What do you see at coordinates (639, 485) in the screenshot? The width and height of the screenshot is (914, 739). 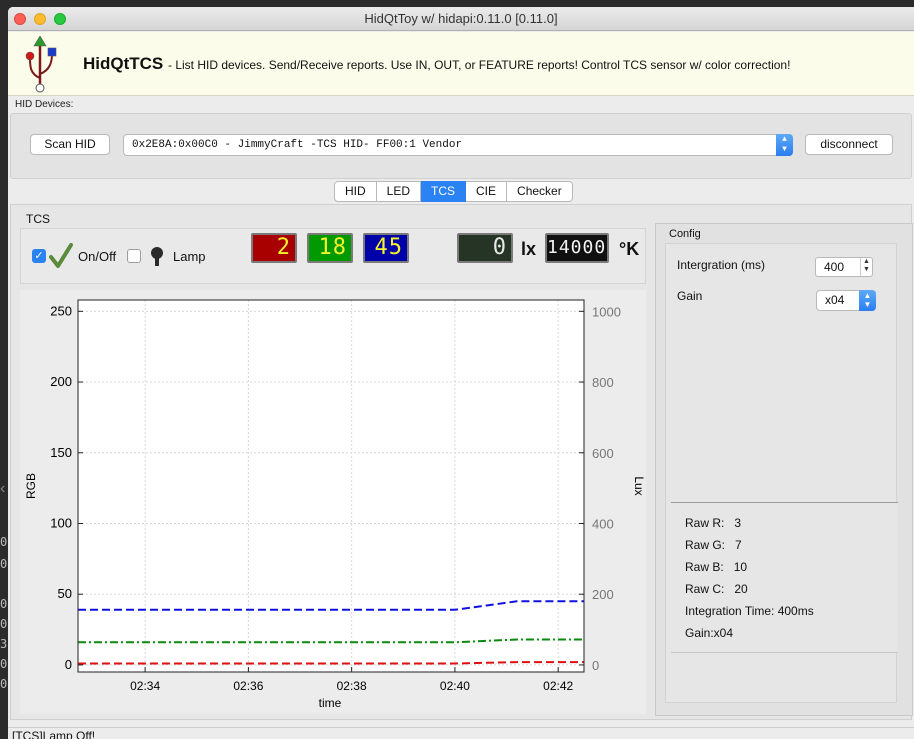 I see `y2-axis-label: Lux` at bounding box center [639, 485].